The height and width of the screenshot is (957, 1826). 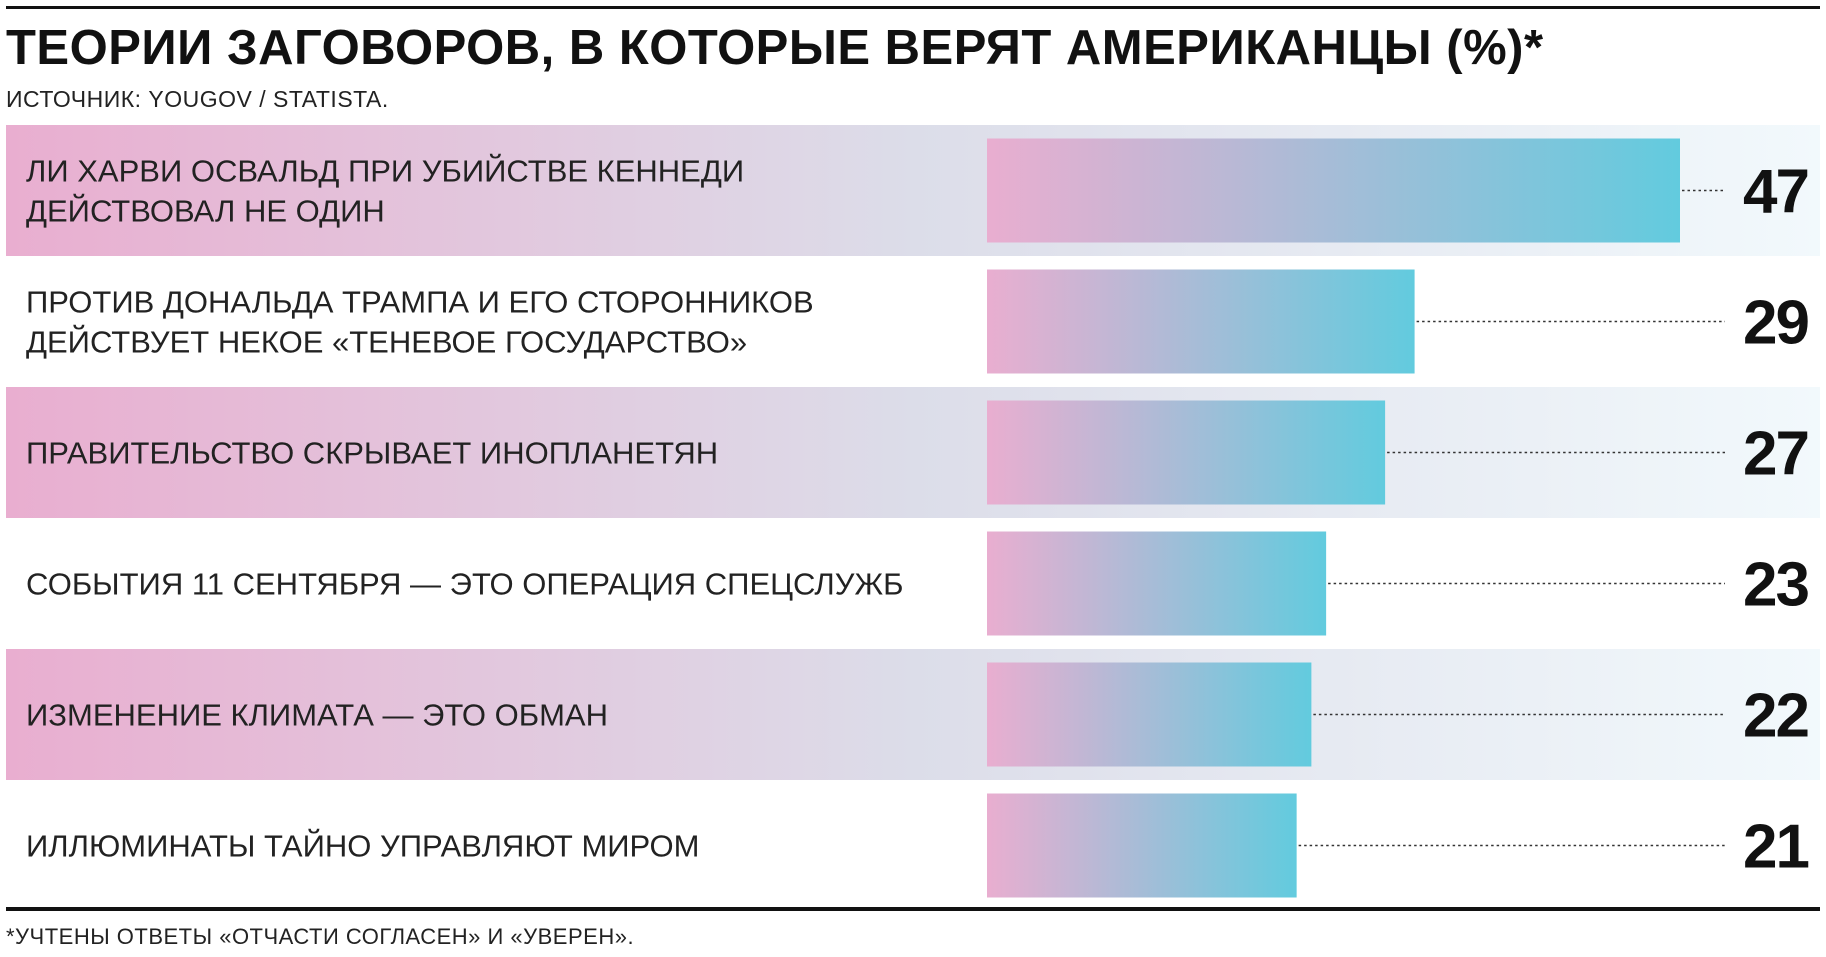 I want to click on category-label-line: ПРАВИТЕЛЬСТВО СКРЫВАЕТ ИНОПЛАНЕТЯН, so click(x=372, y=453).